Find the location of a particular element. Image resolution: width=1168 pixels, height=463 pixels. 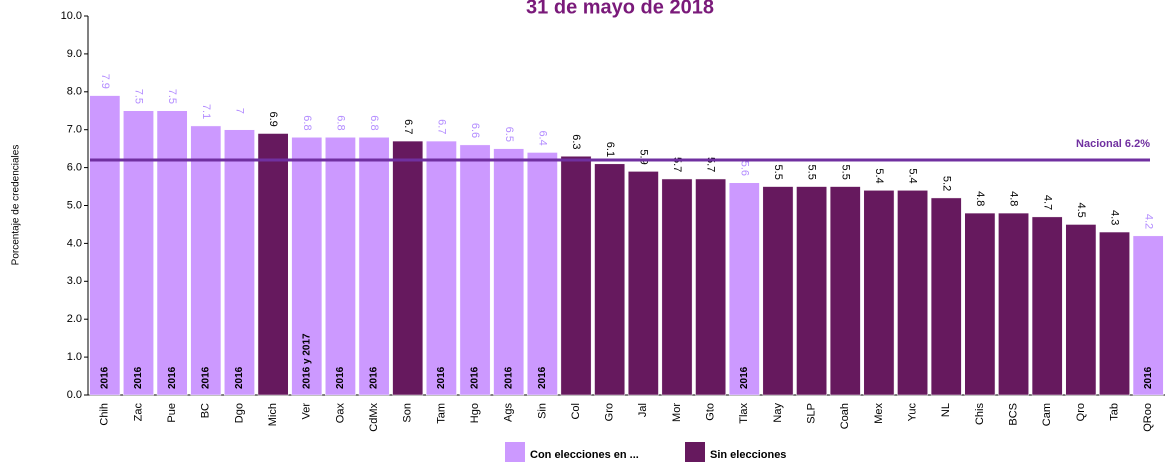

x-tick-label: Zac is located at coordinates (138, 412).